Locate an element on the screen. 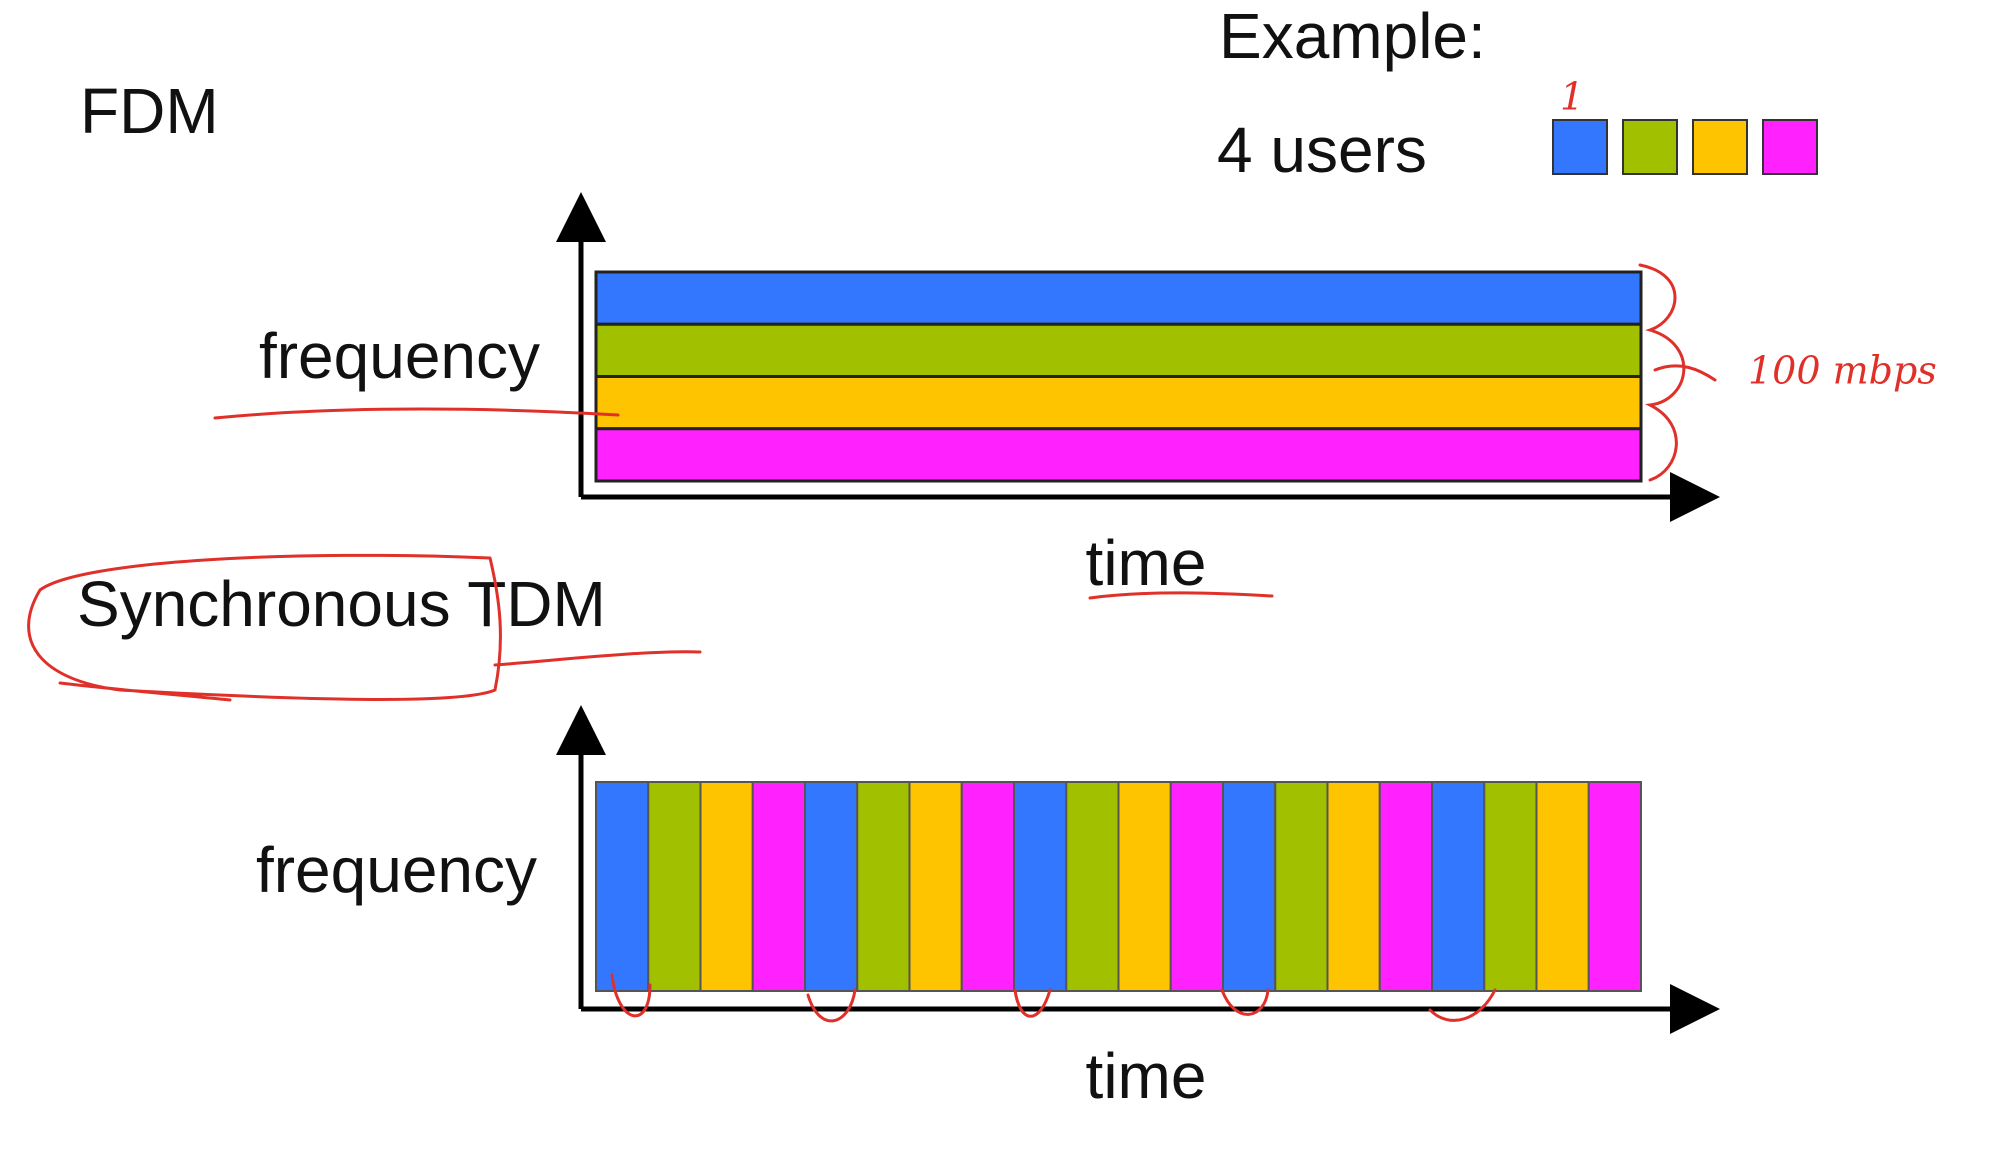 Image resolution: width=2000 pixels, height=1161 pixels. slot-marks is located at coordinates (1053, 998).